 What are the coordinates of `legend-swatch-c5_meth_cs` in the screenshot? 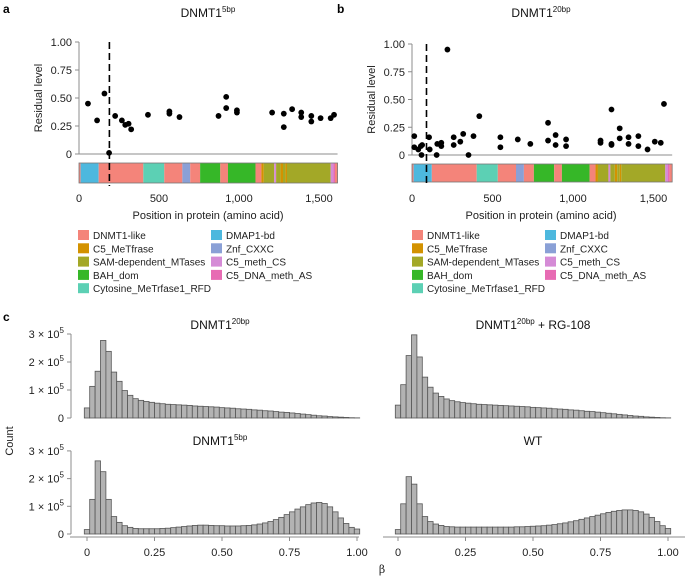 It's located at (216, 261).